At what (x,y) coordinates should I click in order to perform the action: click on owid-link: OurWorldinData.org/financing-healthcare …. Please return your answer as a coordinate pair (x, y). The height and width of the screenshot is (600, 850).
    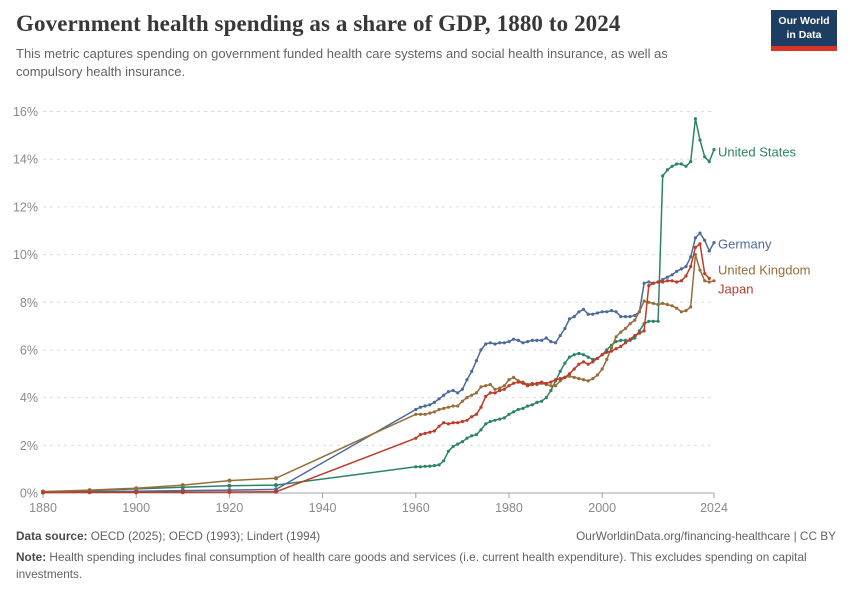
    Looking at the image, I should click on (706, 536).